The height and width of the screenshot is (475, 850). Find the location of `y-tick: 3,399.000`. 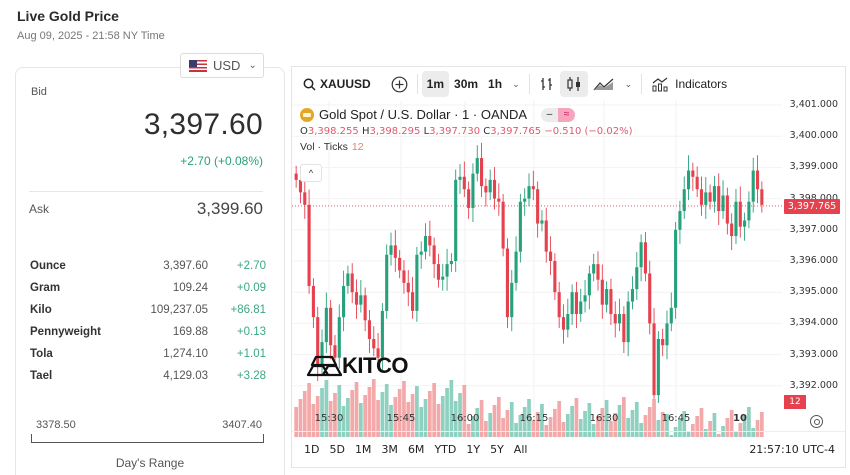

y-tick: 3,399.000 is located at coordinates (813, 167).